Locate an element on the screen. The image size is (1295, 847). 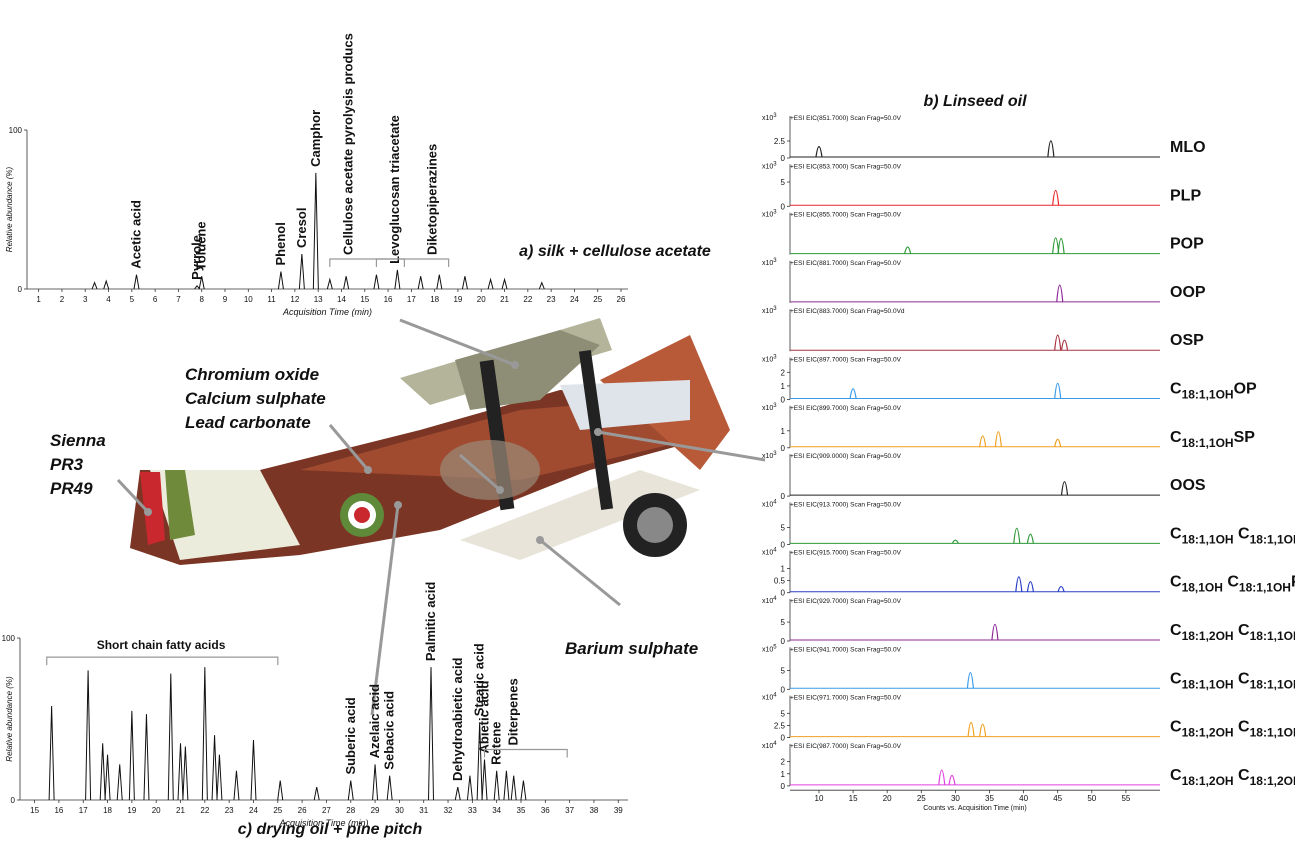
label-text: OOS is located at coordinates (1188, 485).